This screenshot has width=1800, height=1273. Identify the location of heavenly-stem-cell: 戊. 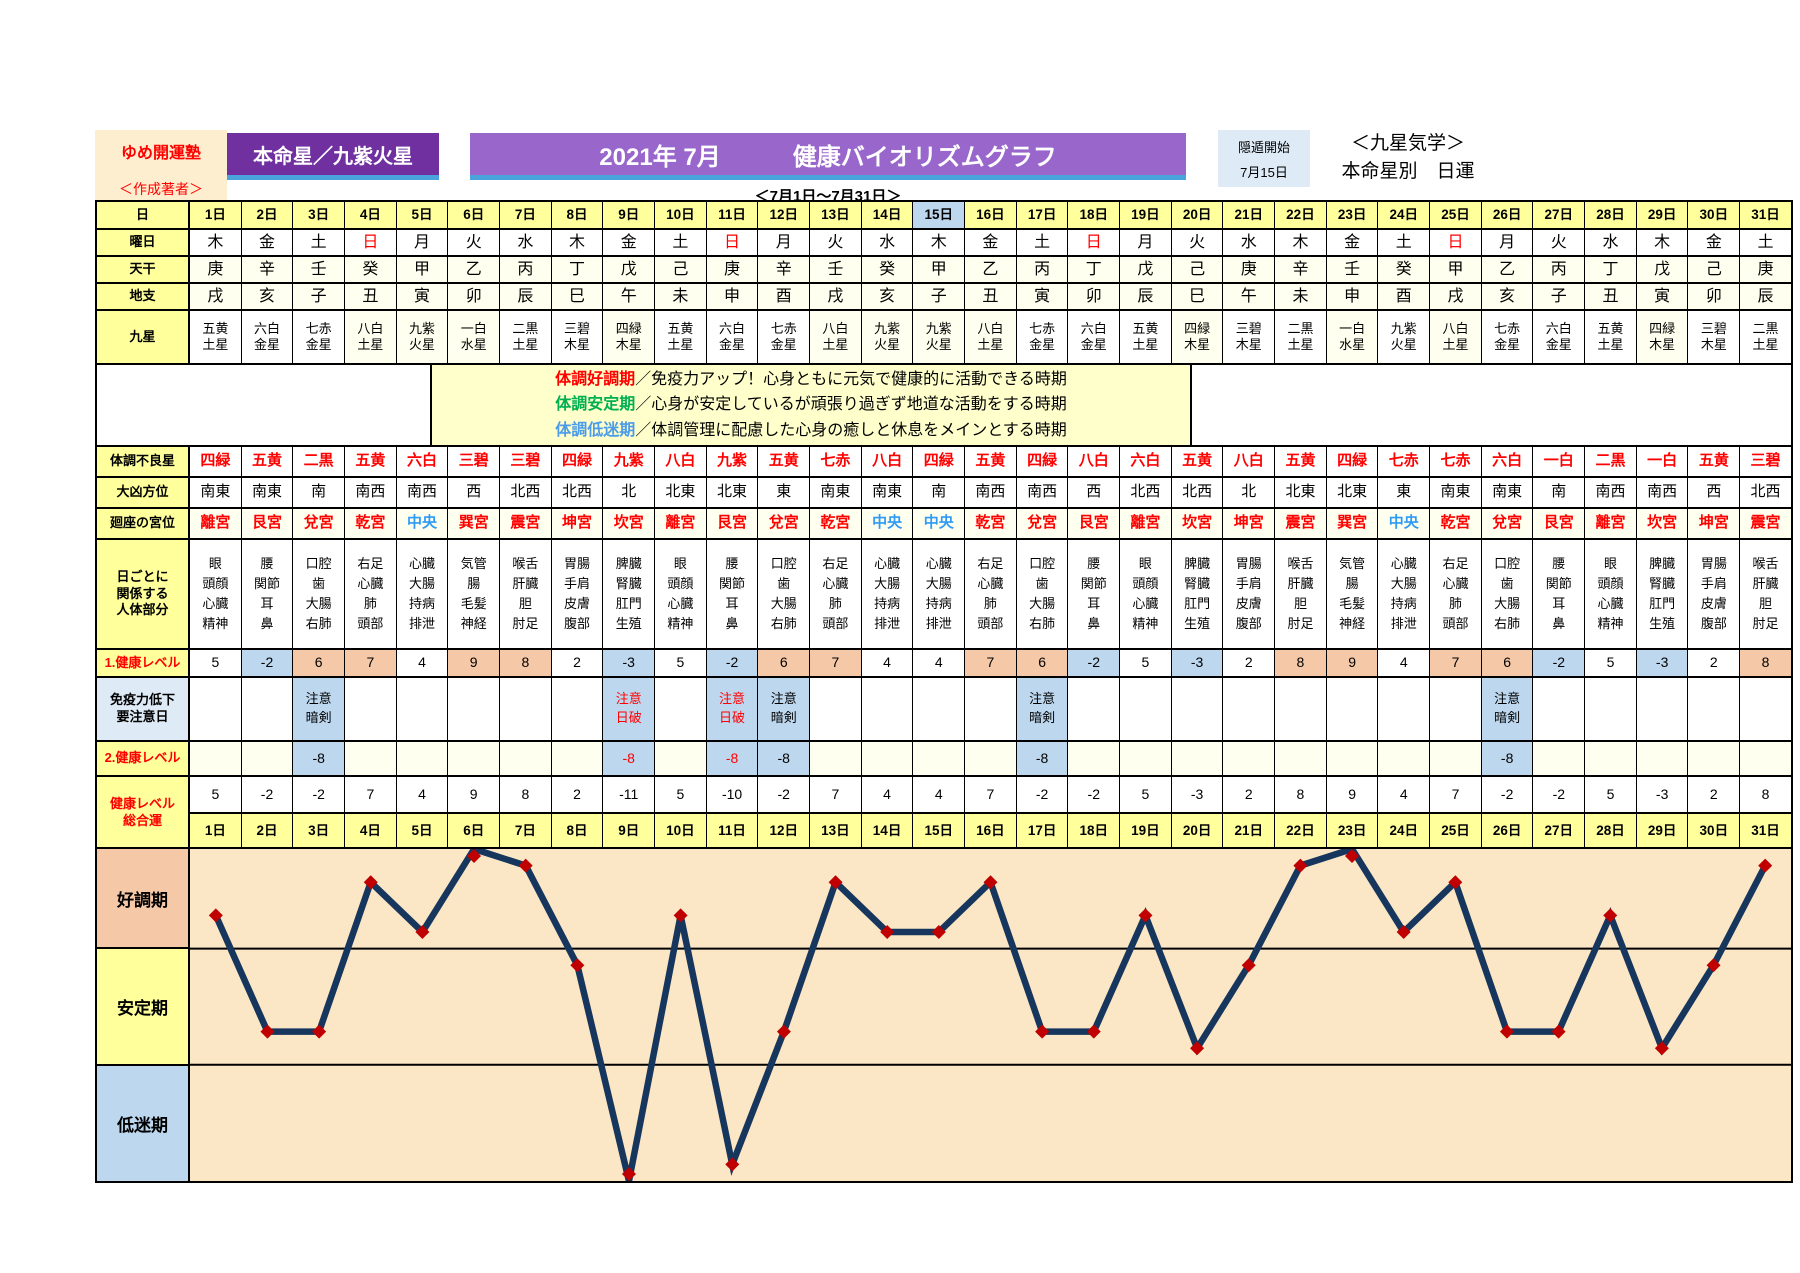
(1662, 269).